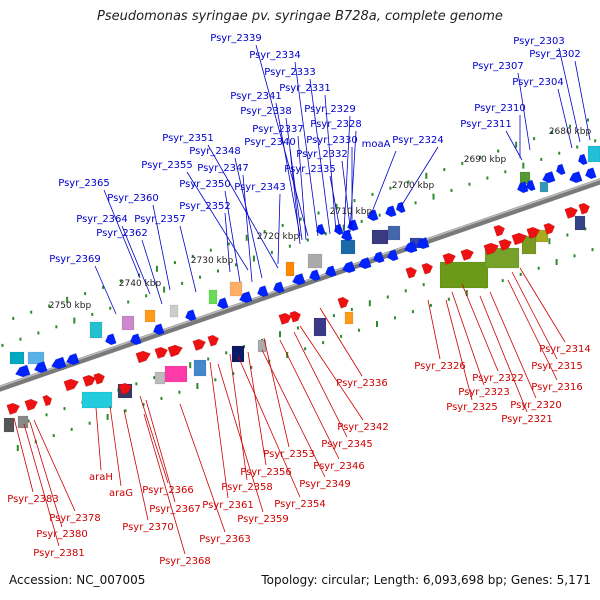 The width and height of the screenshot is (600, 600). I want to click on reverse-gene-label: Psyr_2354, so click(300, 504).